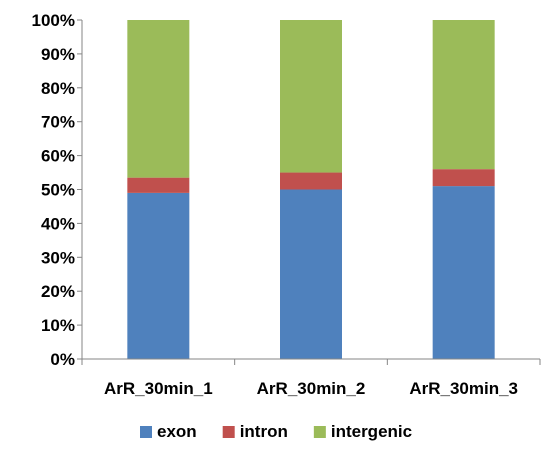  I want to click on legend-swatch-intergenic, so click(319, 432).